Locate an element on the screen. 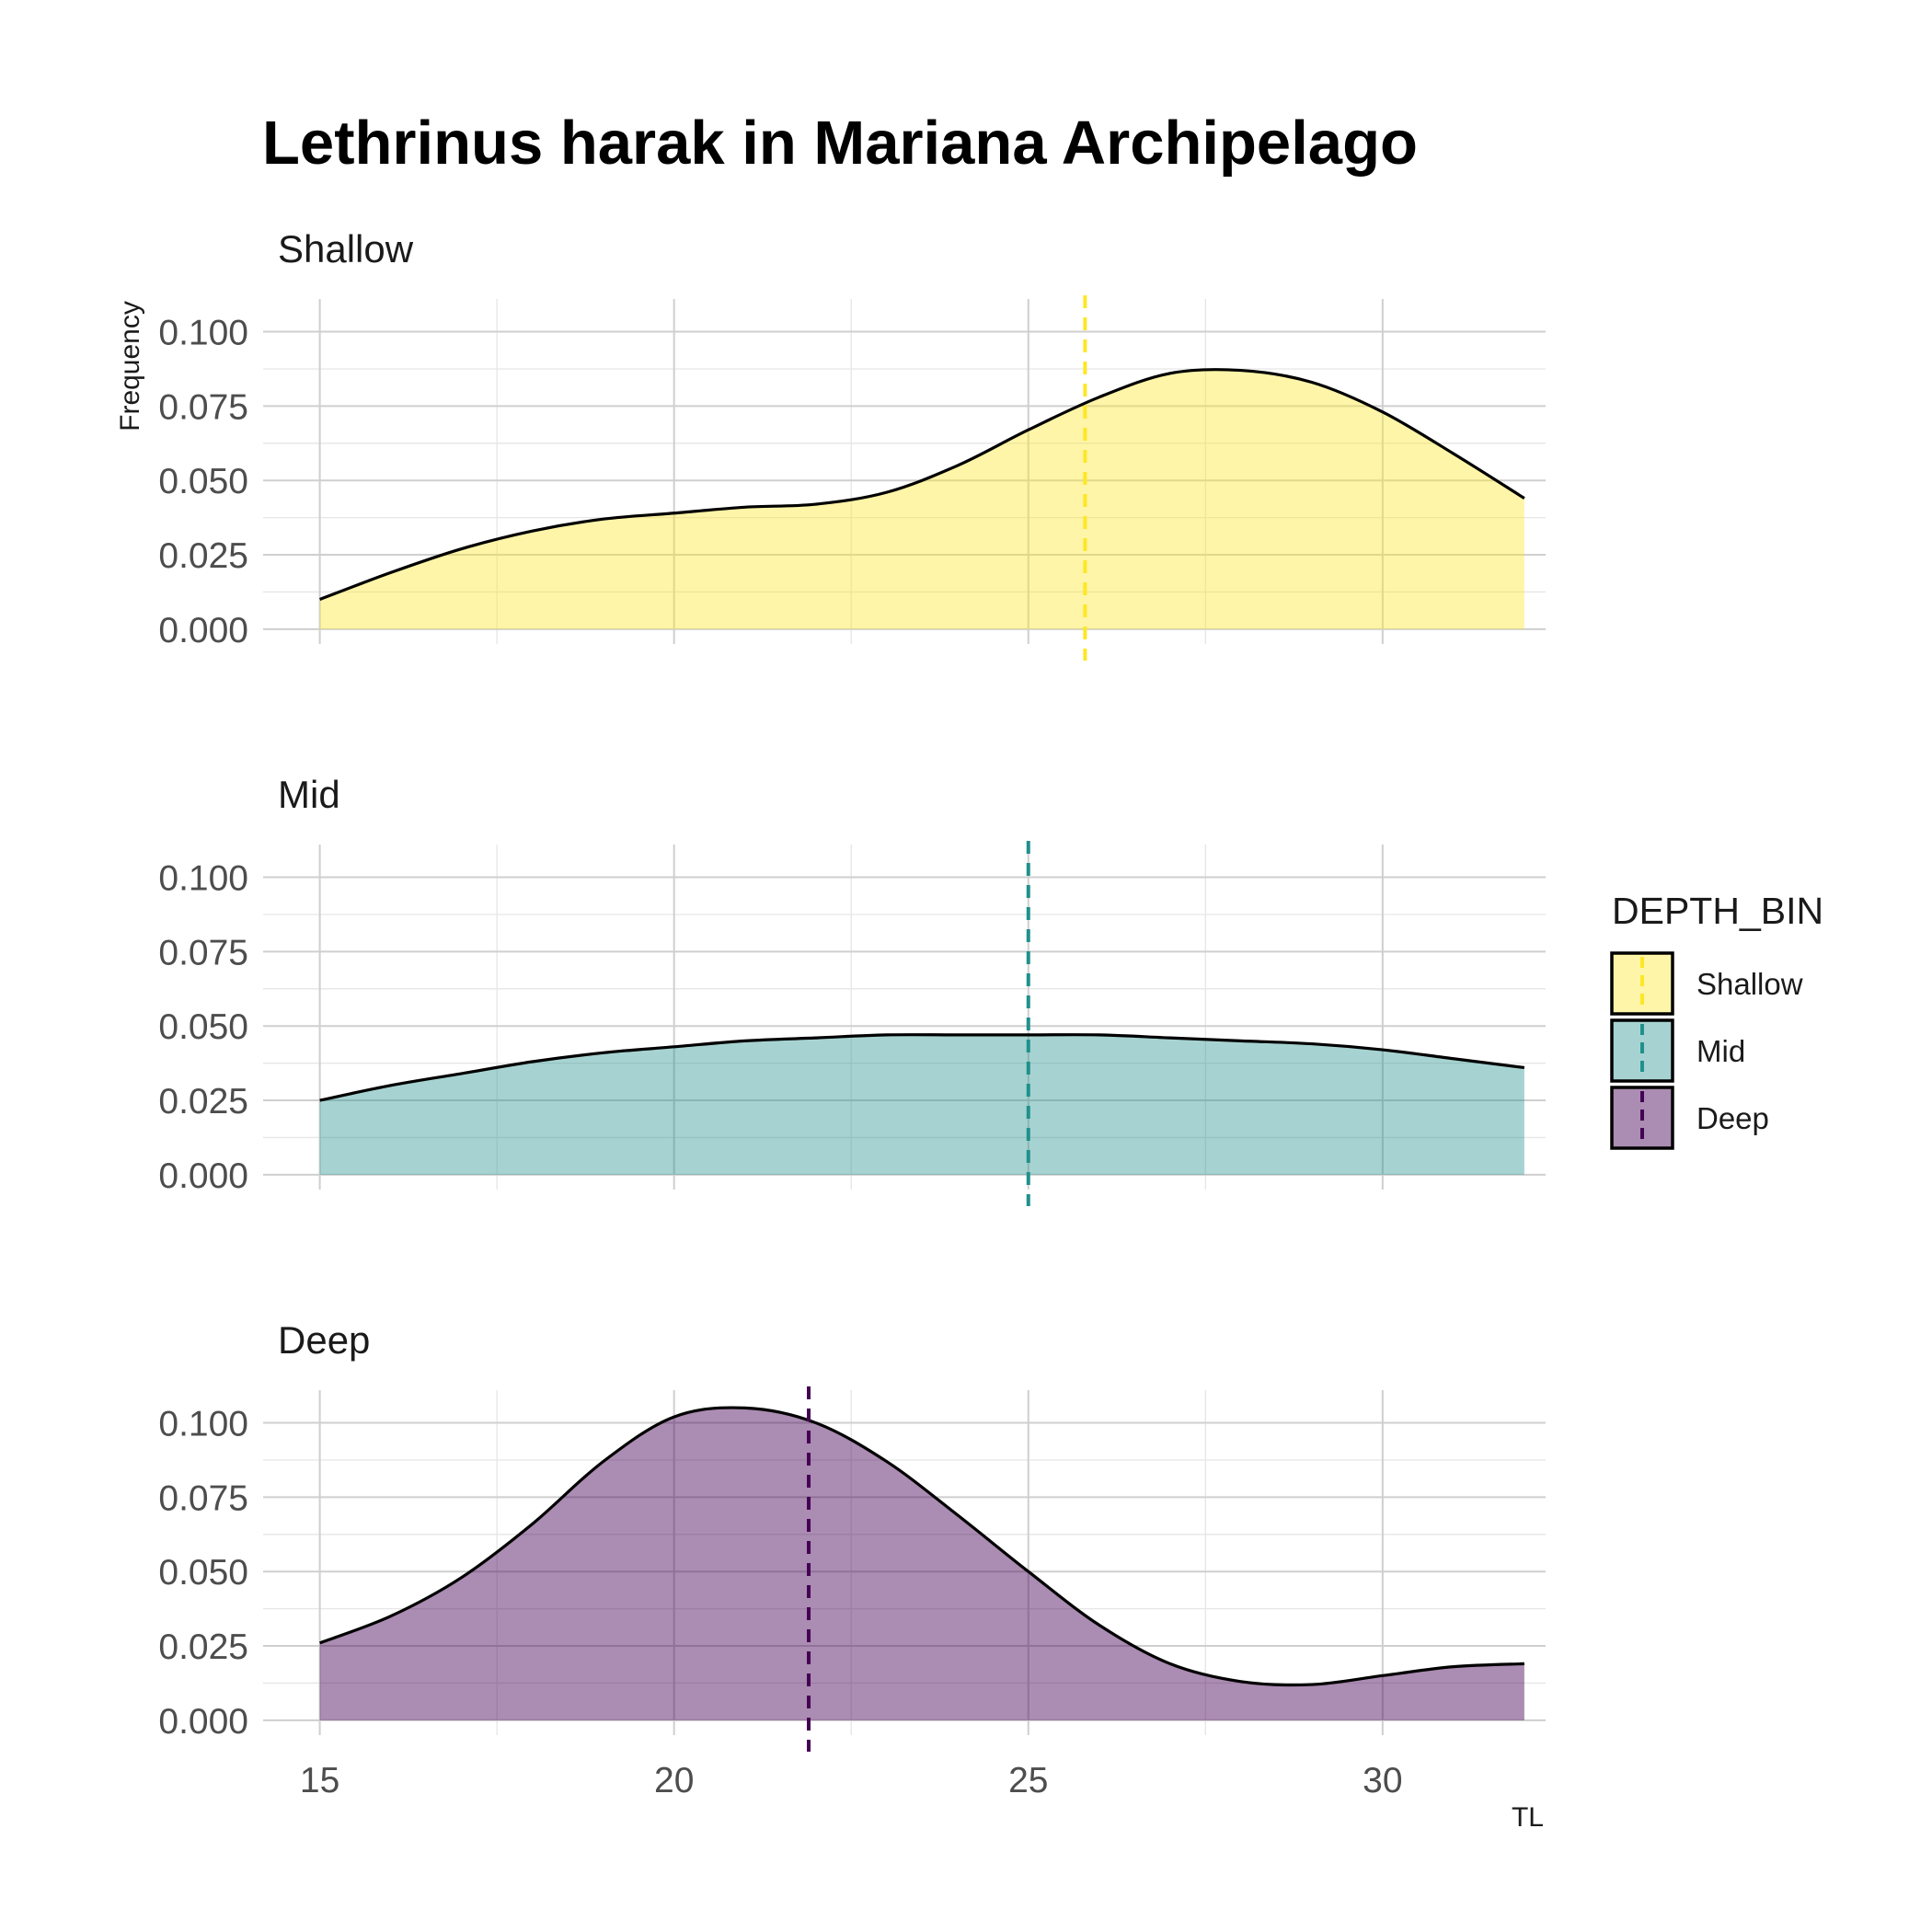 This screenshot has width=1932, height=1932. x-axis-title: TL is located at coordinates (1528, 1817).